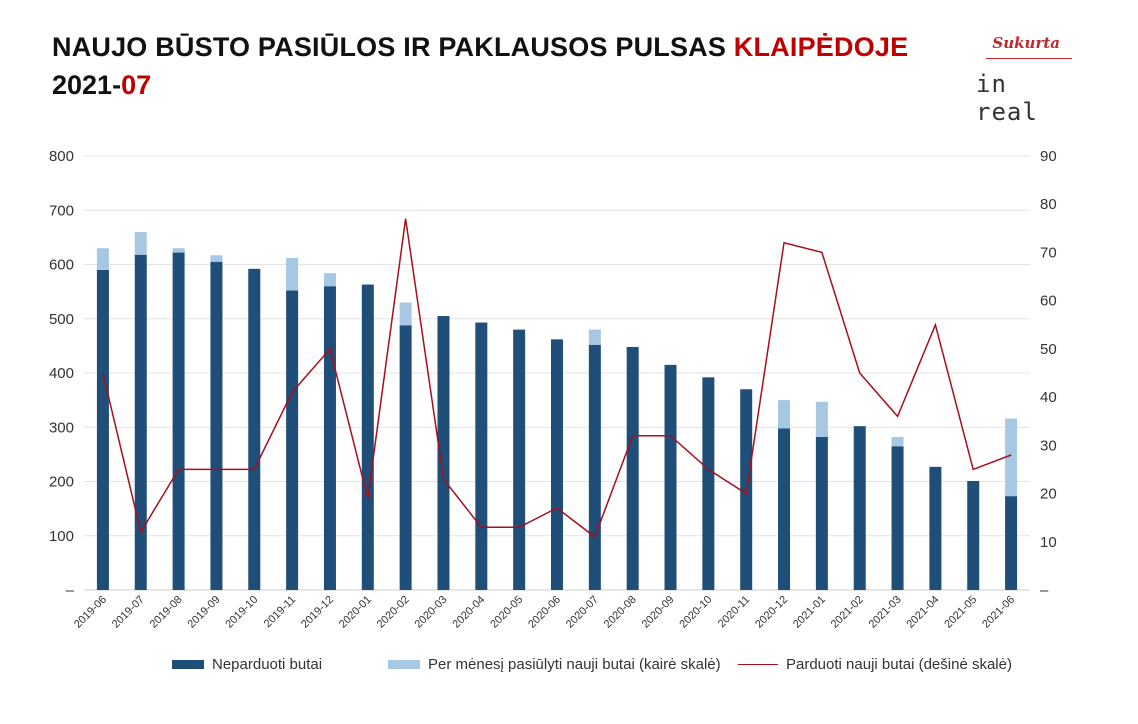 The height and width of the screenshot is (724, 1138). Describe the element at coordinates (70, 590) in the screenshot. I see `y-left-tick-label: –` at that location.